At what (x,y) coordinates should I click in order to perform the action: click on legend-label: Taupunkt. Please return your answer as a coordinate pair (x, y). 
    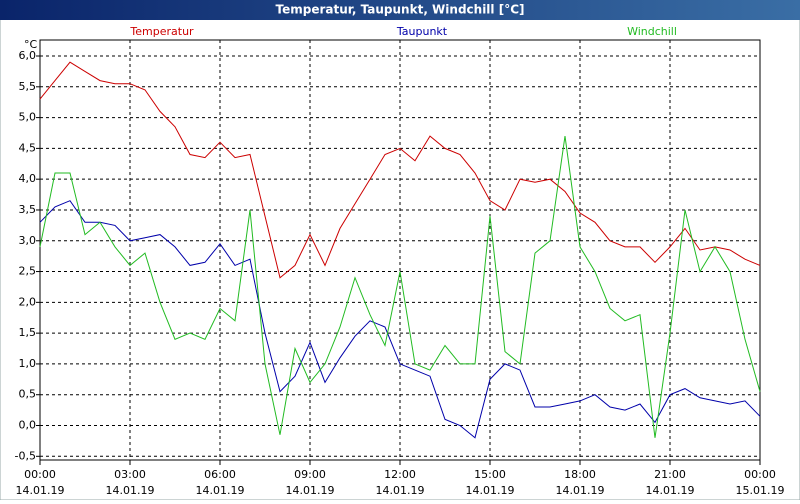
    Looking at the image, I should click on (422, 31).